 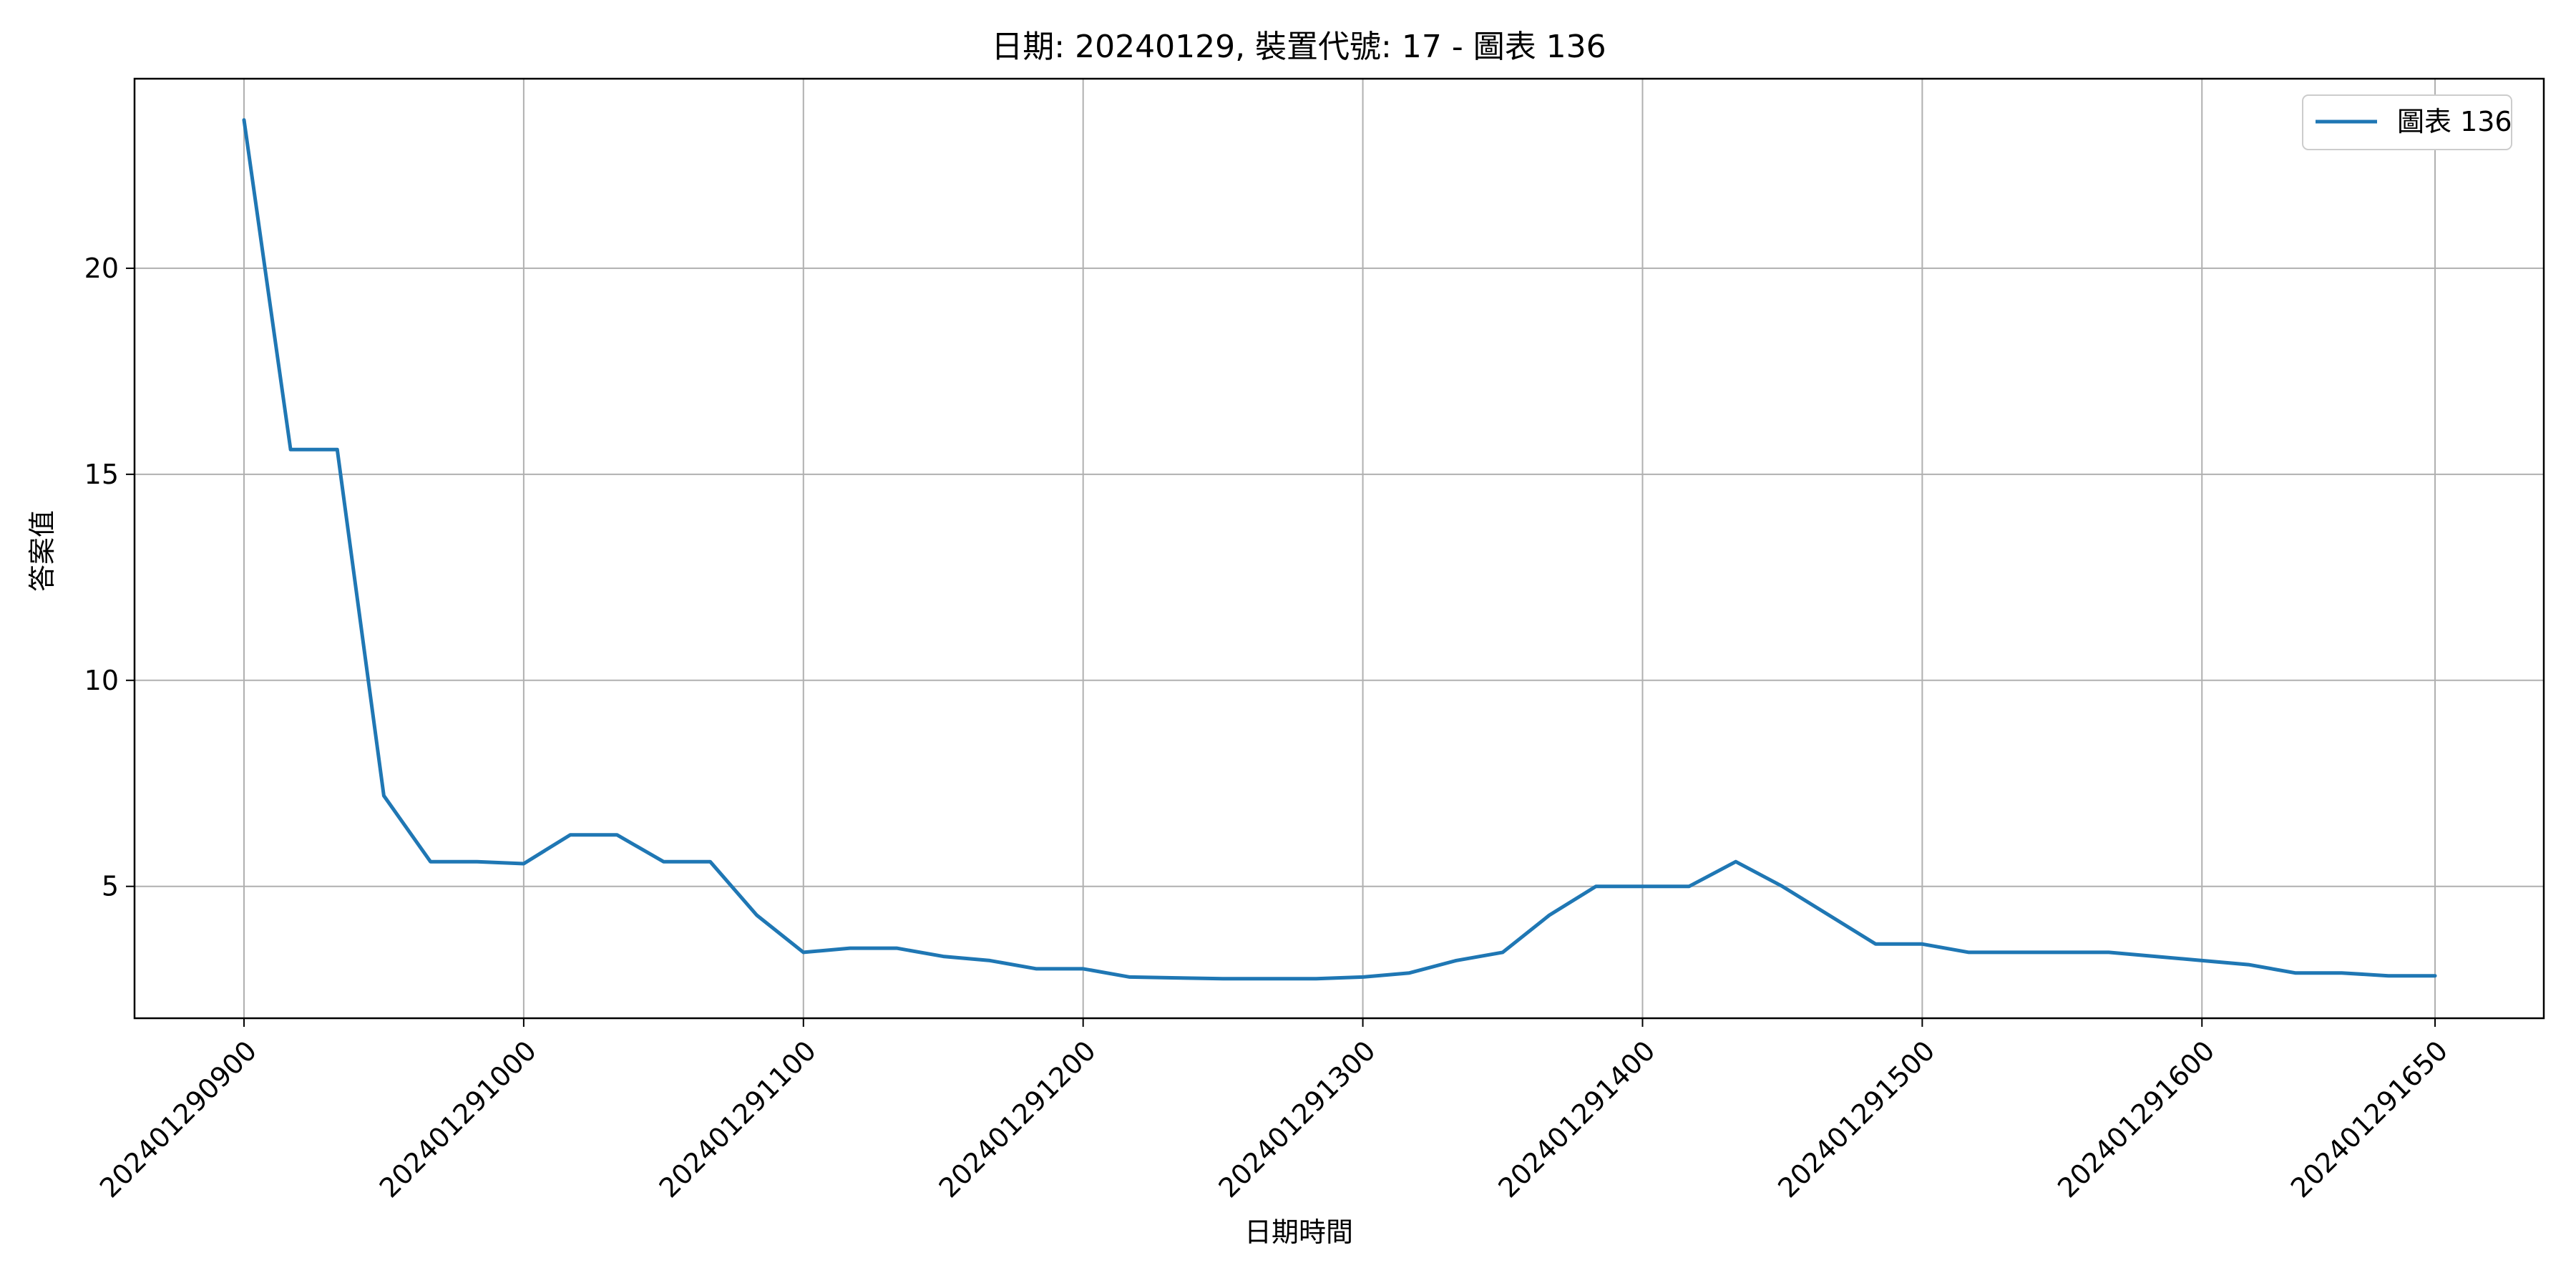 What do you see at coordinates (2454, 122) in the screenshot?
I see `legend-label: 圖表 136` at bounding box center [2454, 122].